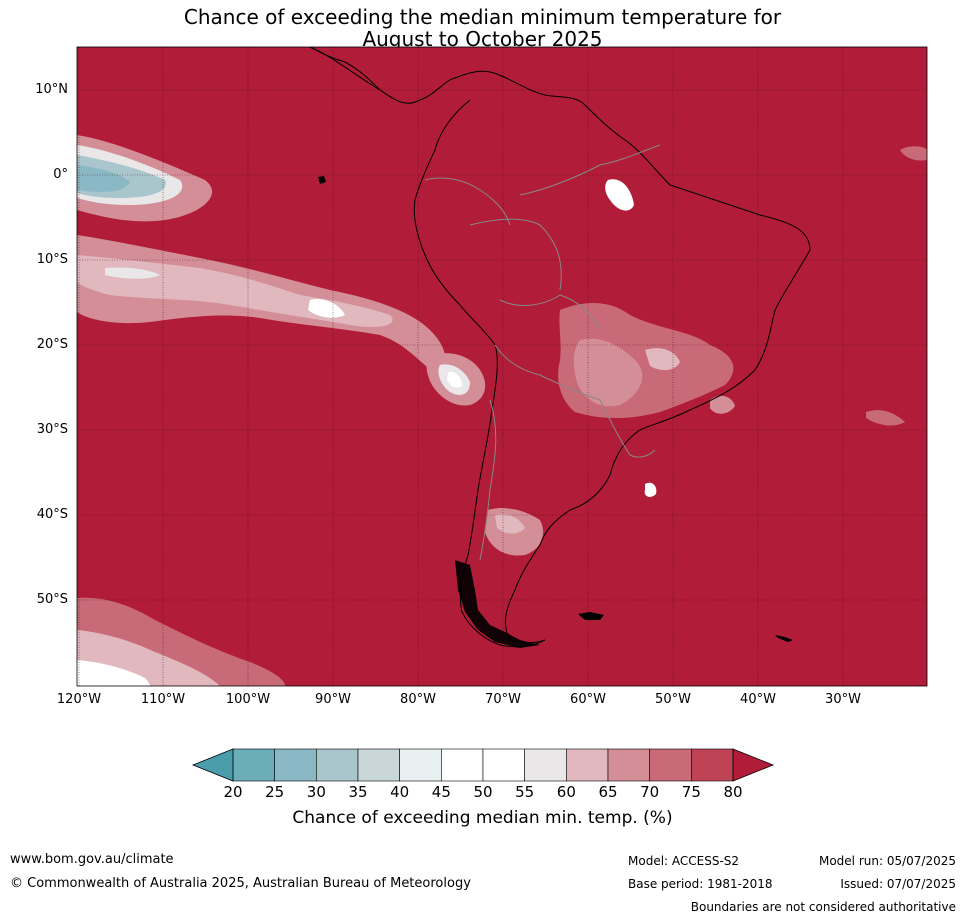  Describe the element at coordinates (525, 792) in the screenshot. I see `colorbar-tick-label: 55` at that location.